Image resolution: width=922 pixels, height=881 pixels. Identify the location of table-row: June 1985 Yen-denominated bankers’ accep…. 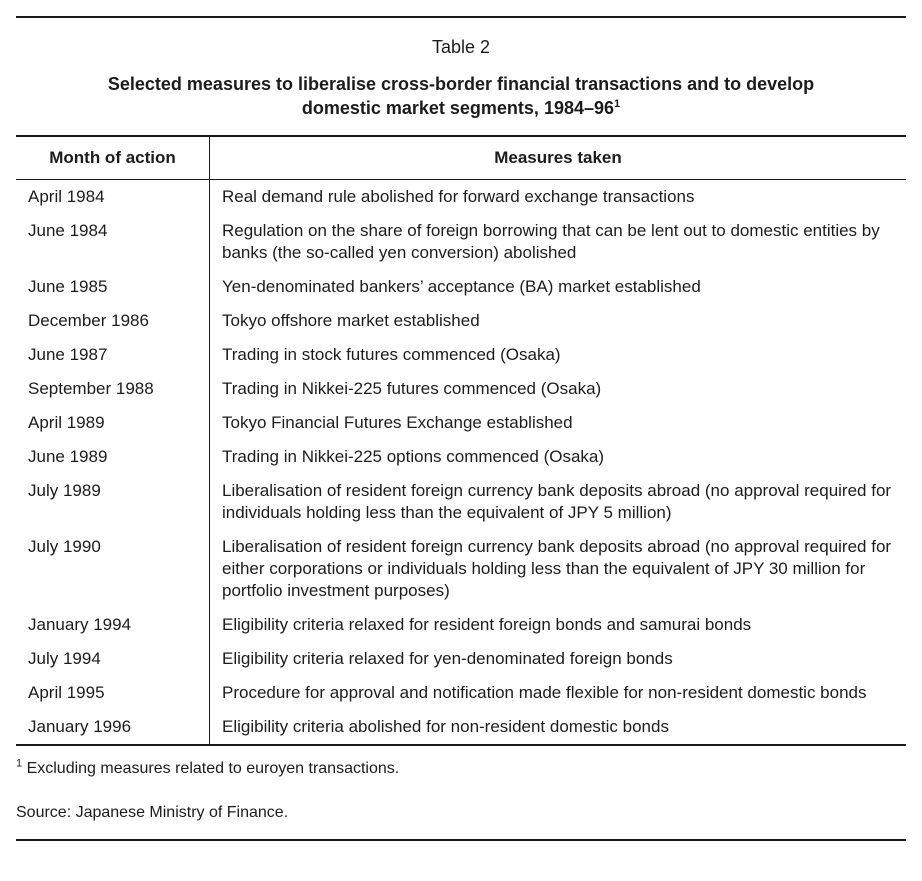
(461, 287).